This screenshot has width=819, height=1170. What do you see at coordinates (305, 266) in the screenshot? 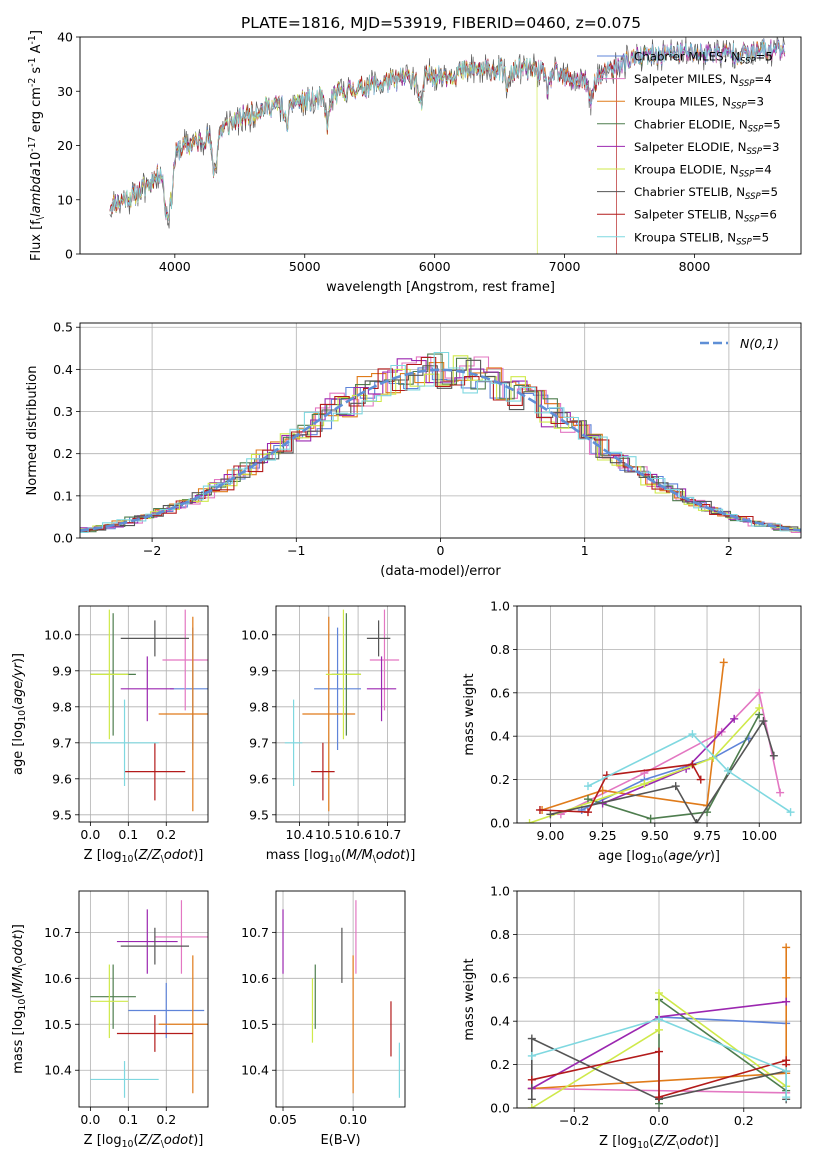
I see `x-tick-label: 5000` at bounding box center [305, 266].